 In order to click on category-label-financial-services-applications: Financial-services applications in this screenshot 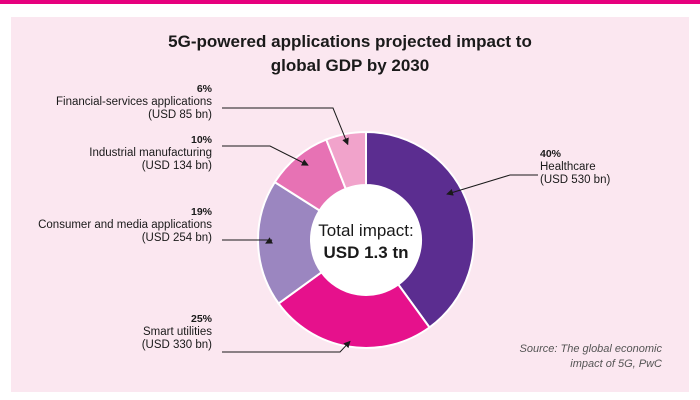, I will do `click(134, 102)`.